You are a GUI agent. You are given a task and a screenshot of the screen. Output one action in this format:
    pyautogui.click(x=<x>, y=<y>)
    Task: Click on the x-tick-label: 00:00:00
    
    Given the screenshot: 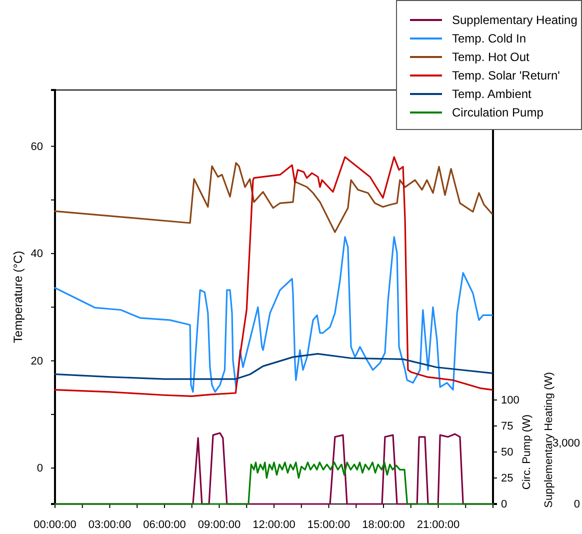 What is the action you would take?
    pyautogui.click(x=55, y=524)
    